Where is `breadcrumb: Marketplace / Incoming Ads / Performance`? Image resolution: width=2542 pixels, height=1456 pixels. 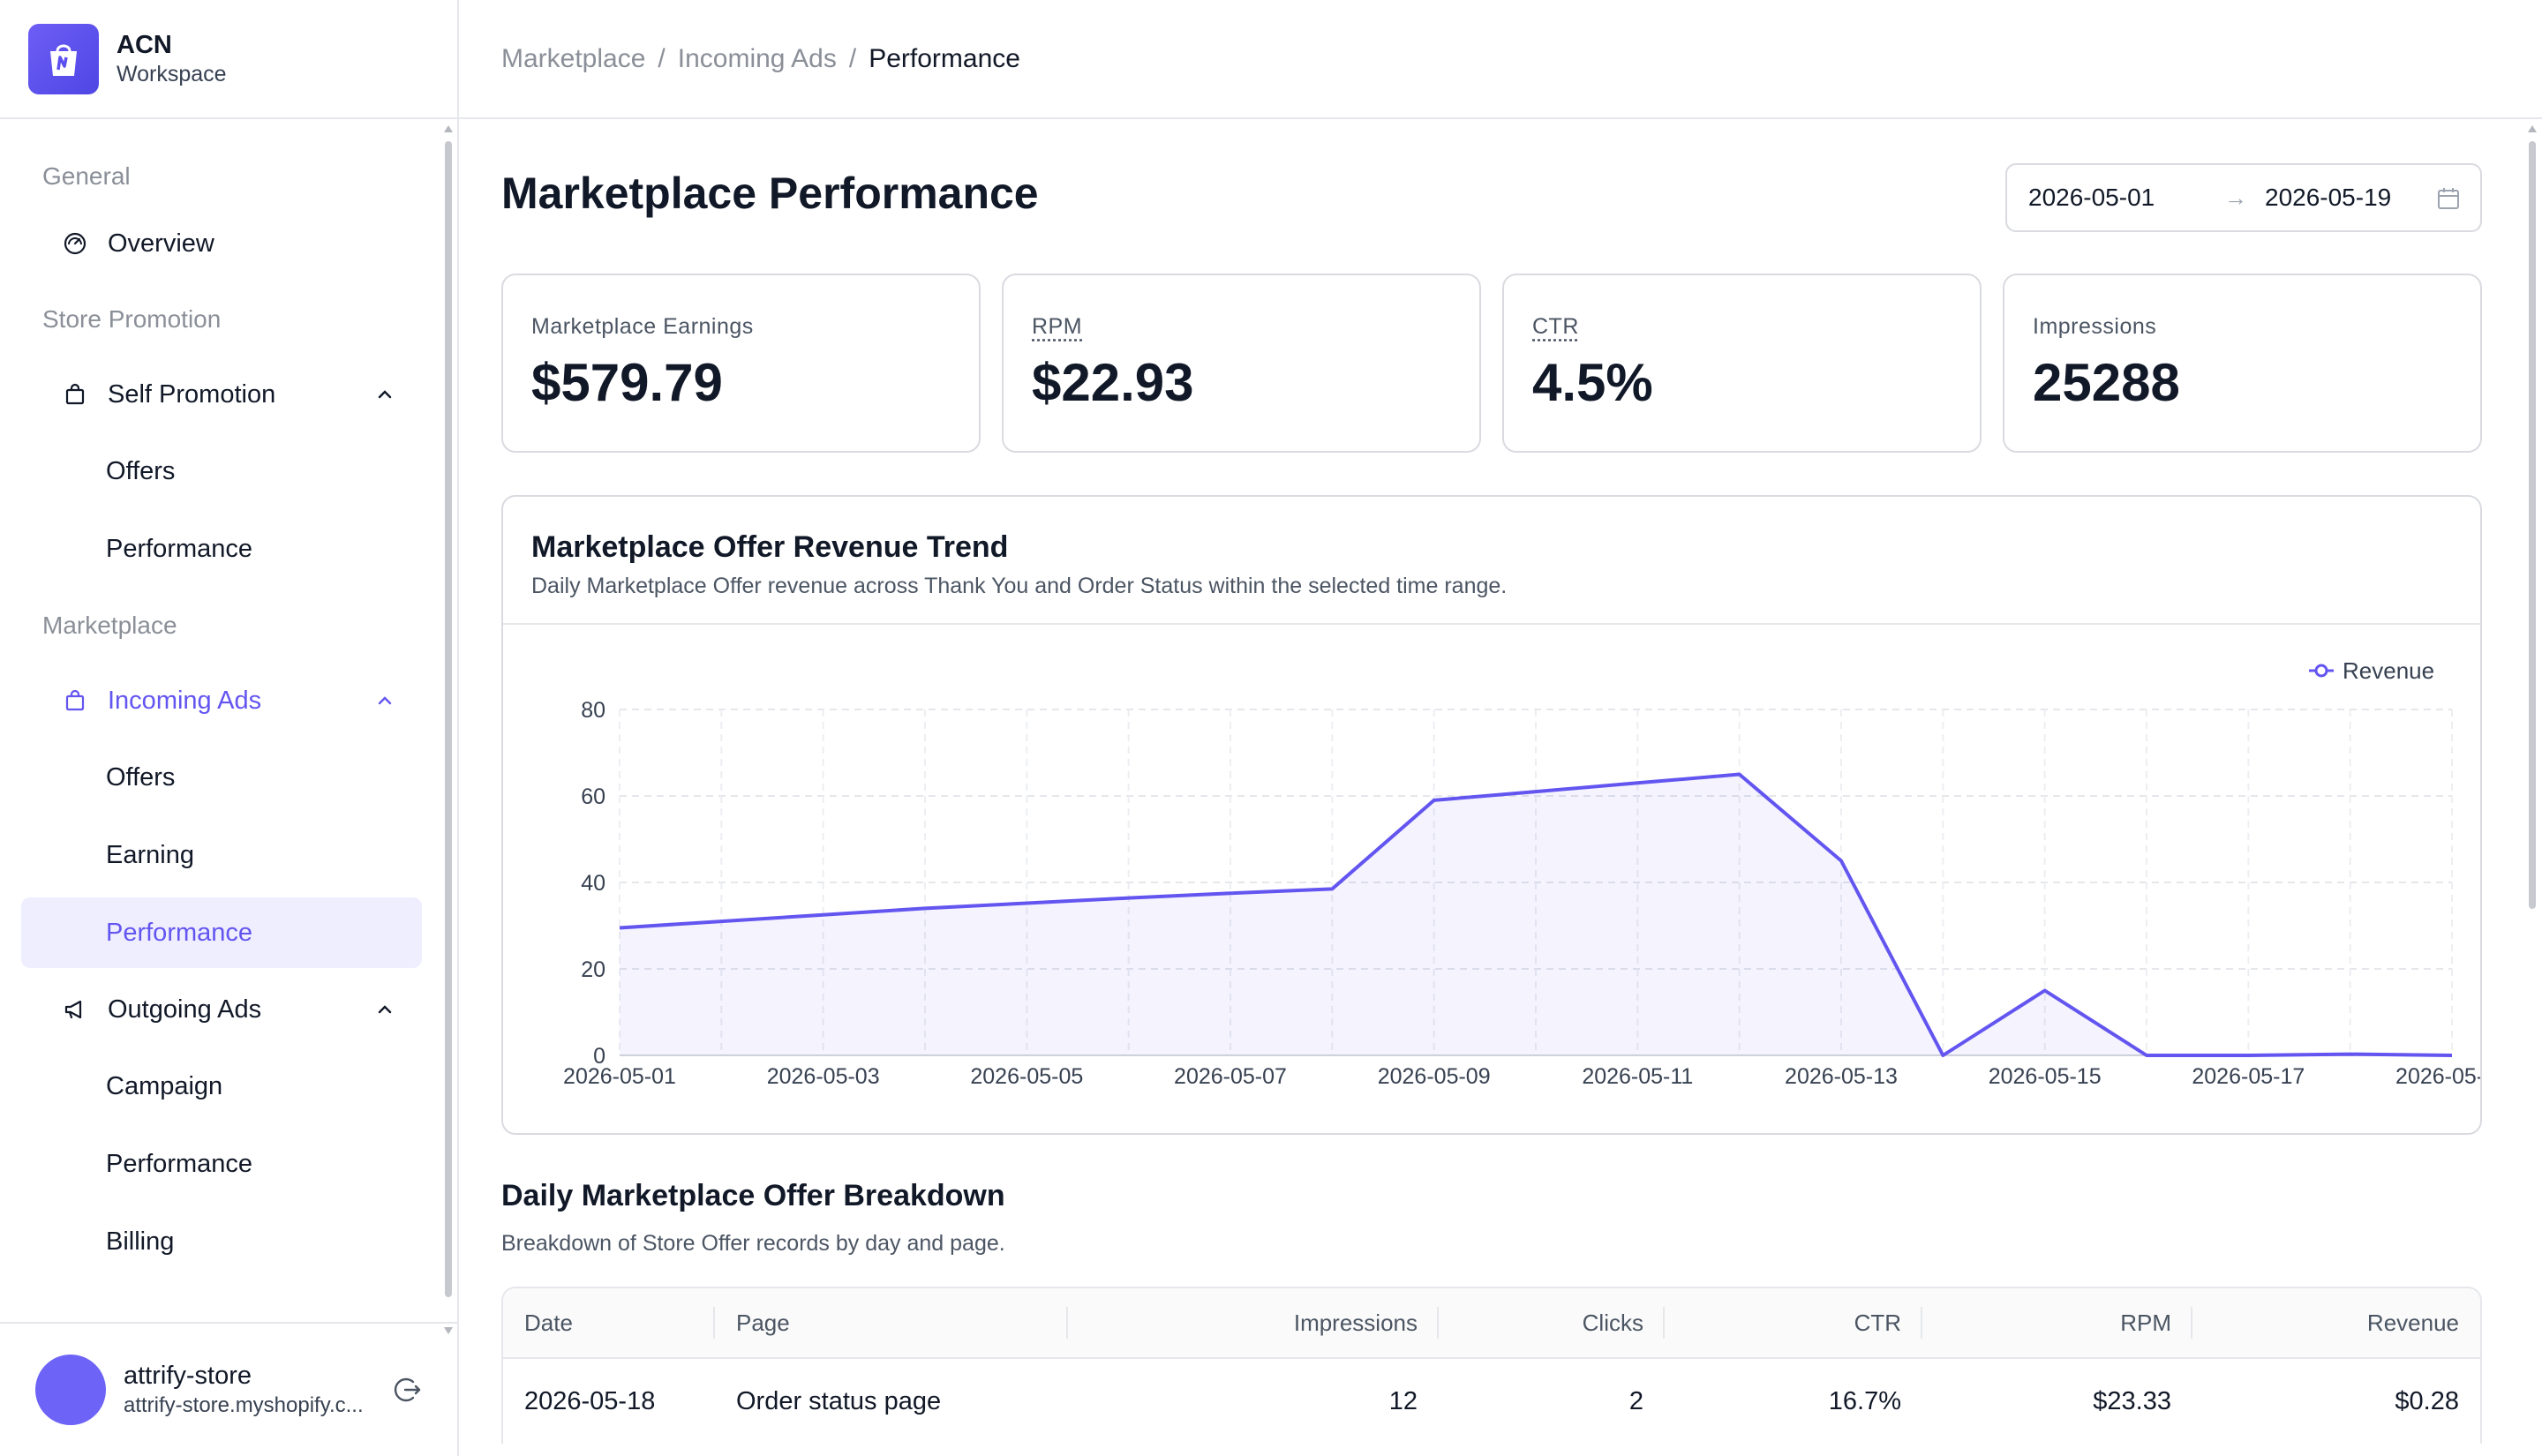 breadcrumb: Marketplace / Incoming Ads / Performance is located at coordinates (1501, 59).